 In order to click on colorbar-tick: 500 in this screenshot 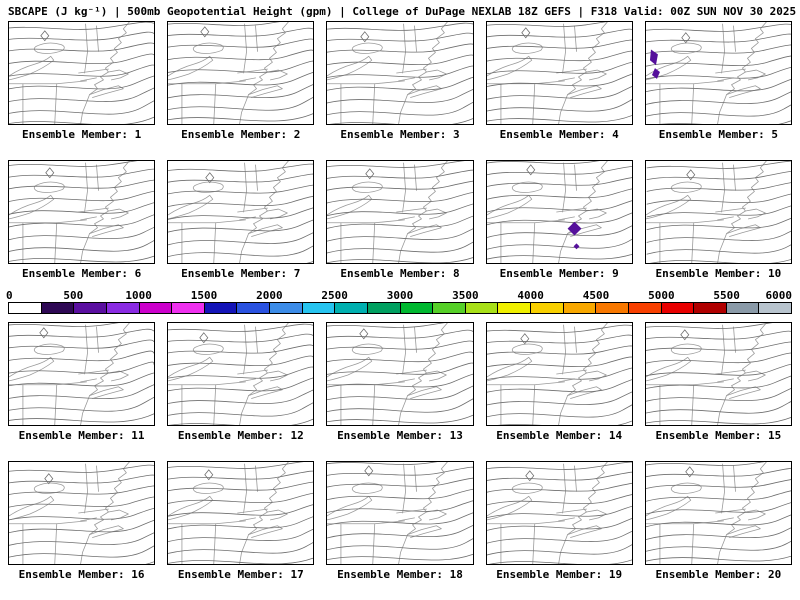, I will do `click(73, 295)`.